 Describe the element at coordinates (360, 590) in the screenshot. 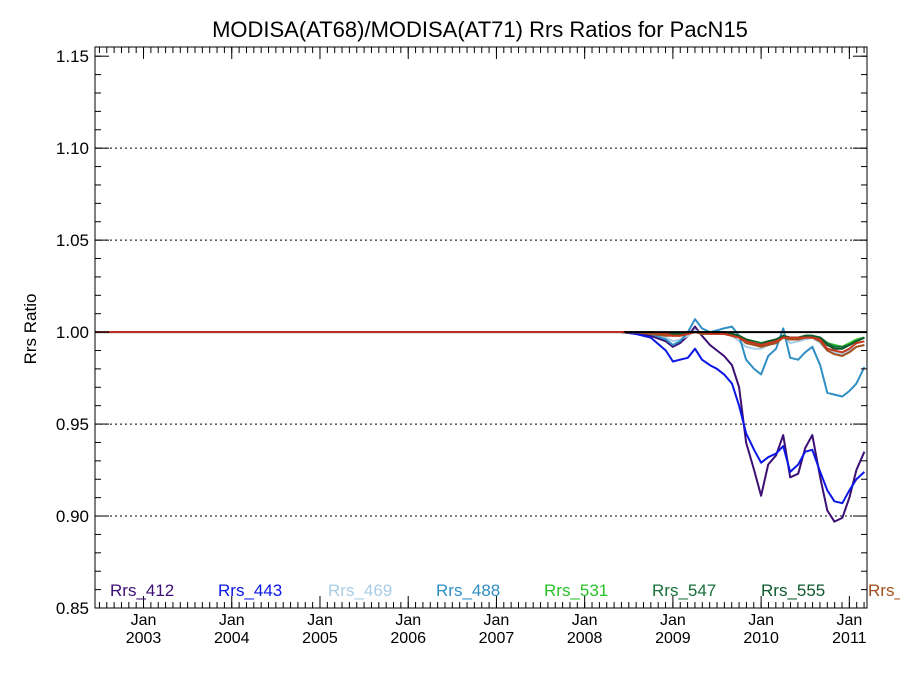

I see `legend-item-2: Rrs_469` at that location.